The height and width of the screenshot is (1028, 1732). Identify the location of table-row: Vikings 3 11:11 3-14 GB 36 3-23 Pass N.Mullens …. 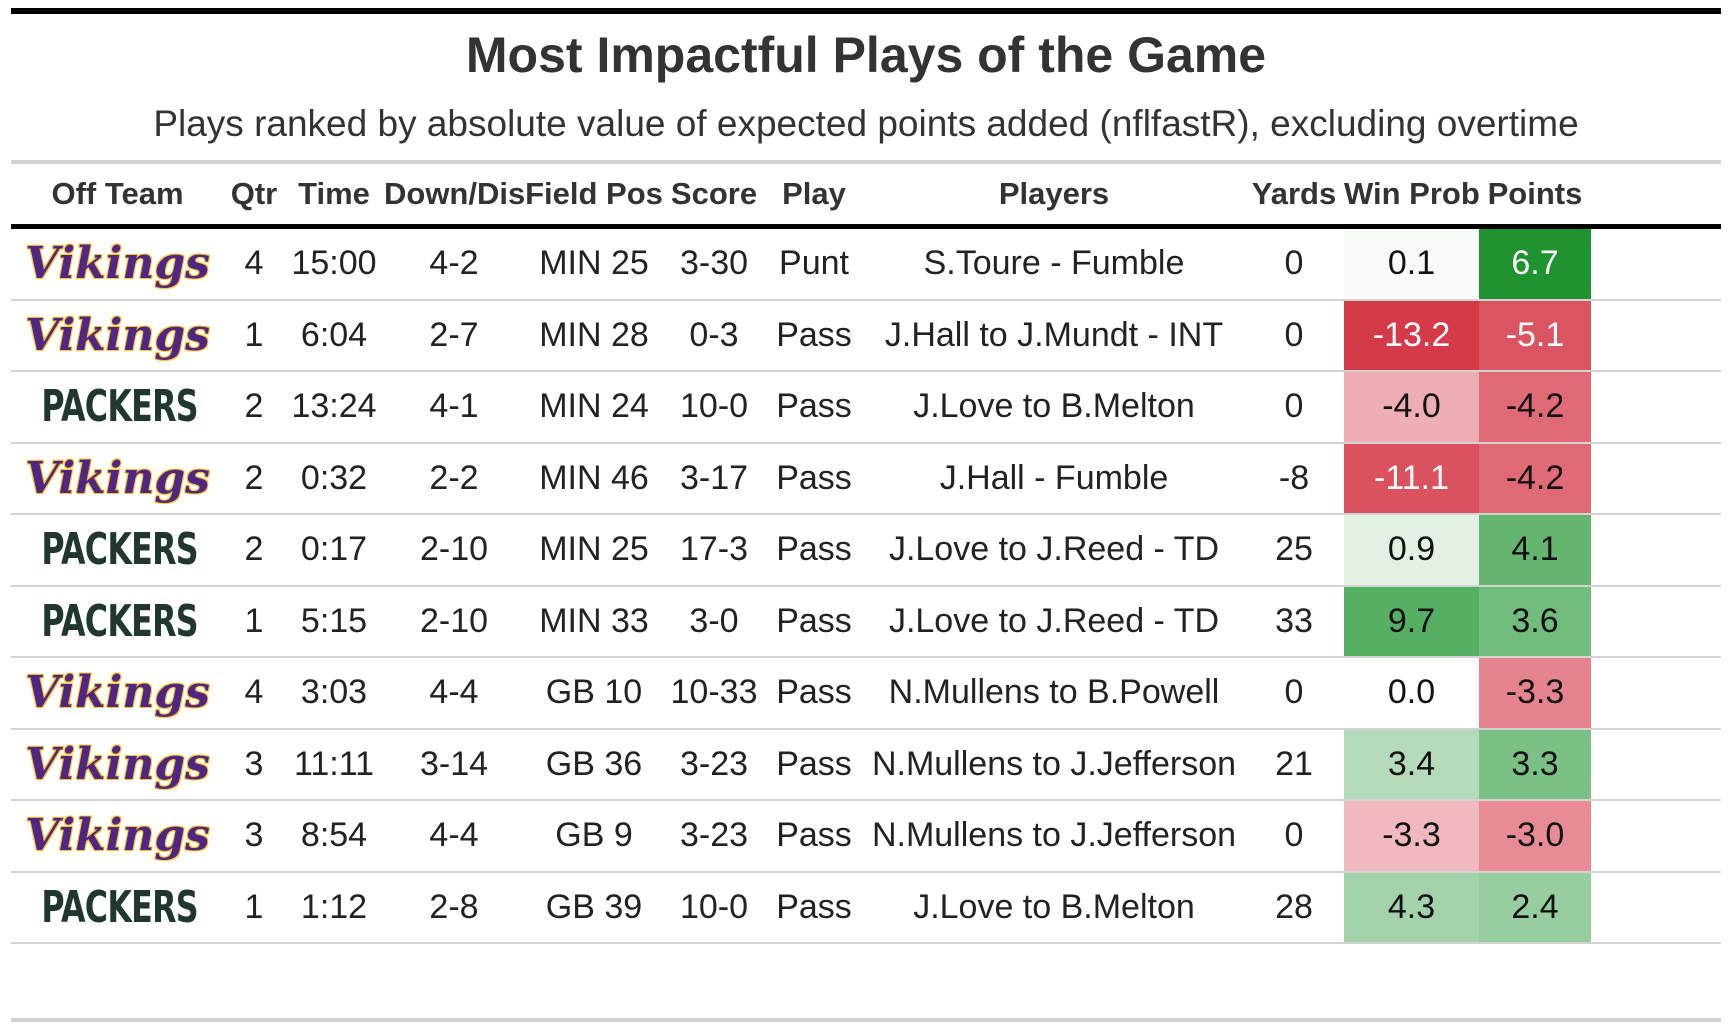
(866, 765).